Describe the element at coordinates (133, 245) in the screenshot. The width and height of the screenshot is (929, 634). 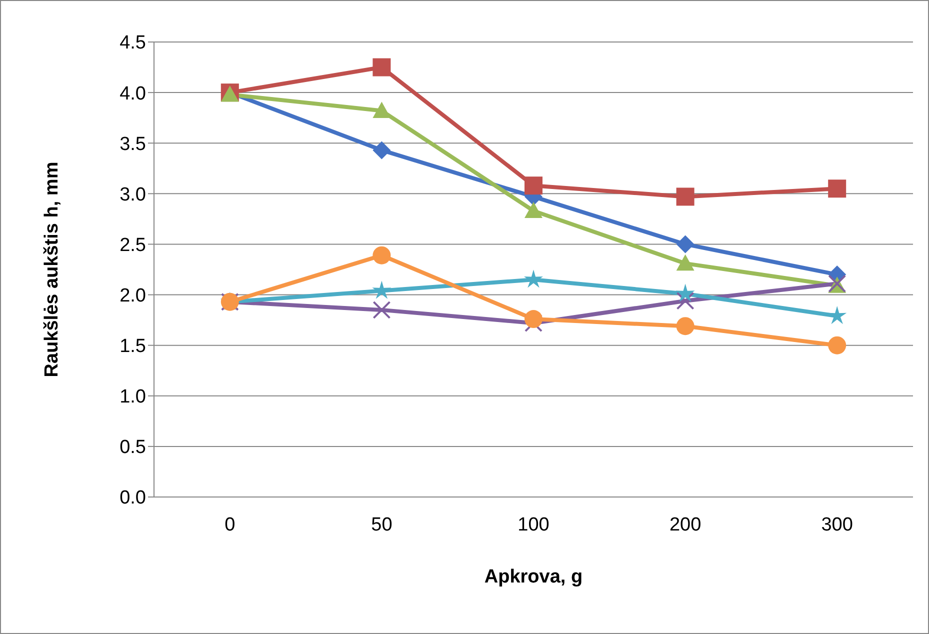
I see `y-tick-label: 2.5` at that location.